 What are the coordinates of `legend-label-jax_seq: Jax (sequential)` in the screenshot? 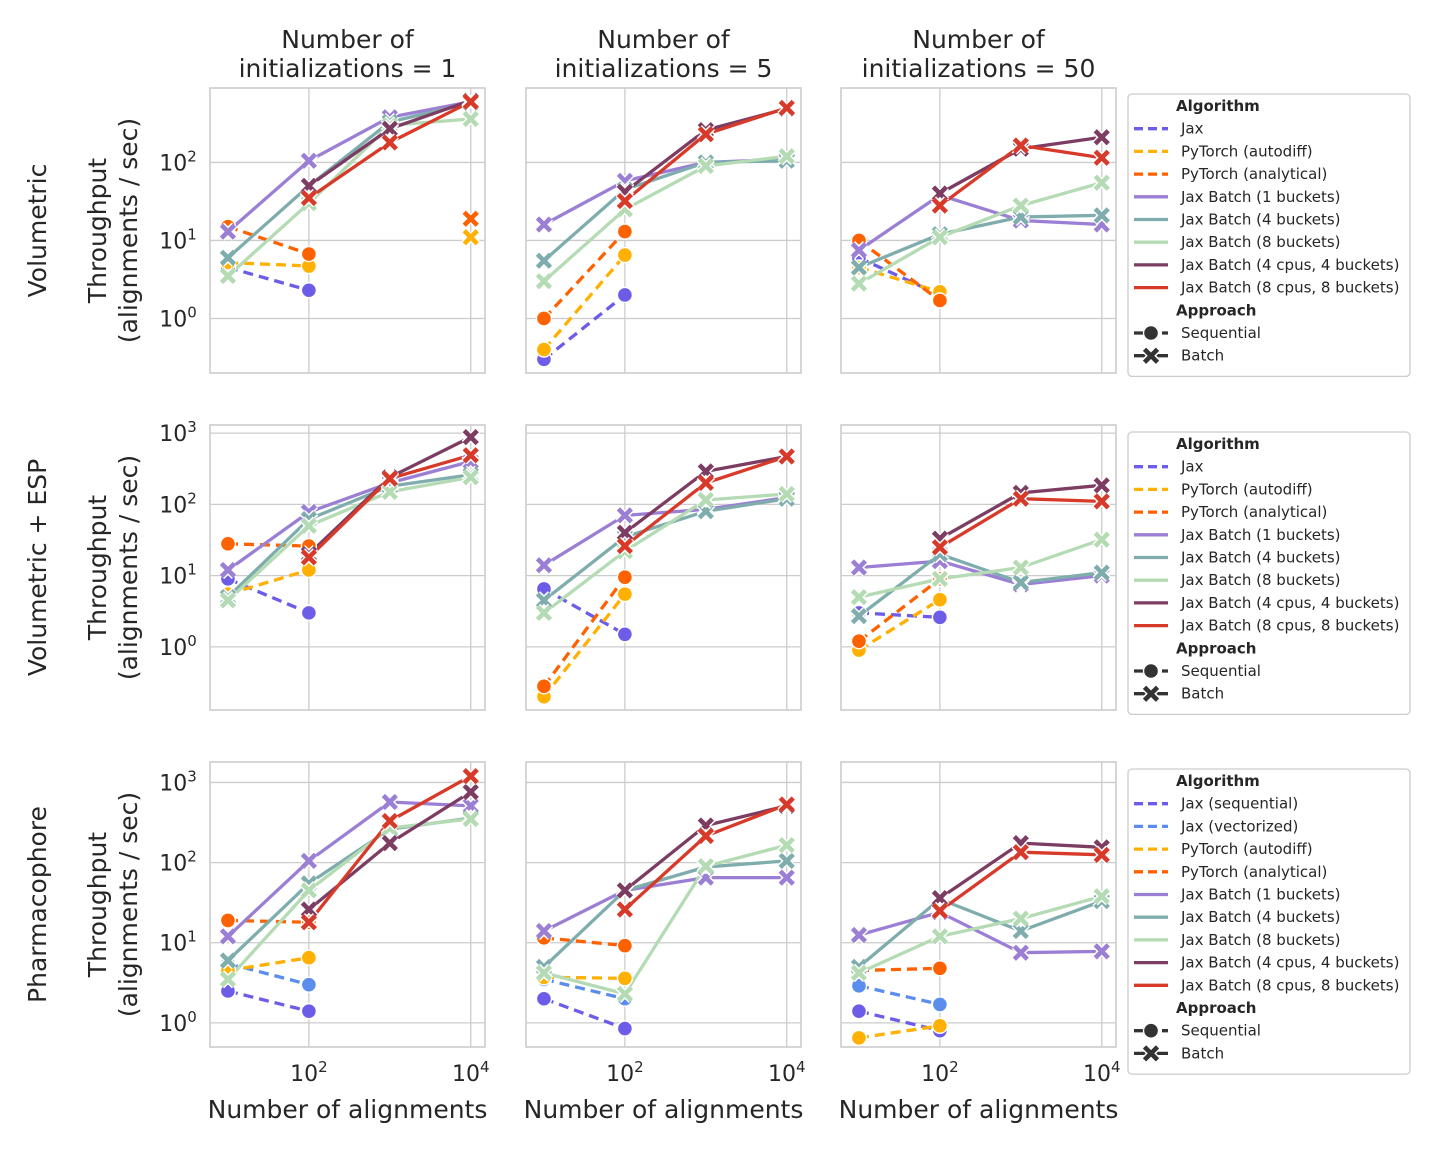 It's located at (1239, 804).